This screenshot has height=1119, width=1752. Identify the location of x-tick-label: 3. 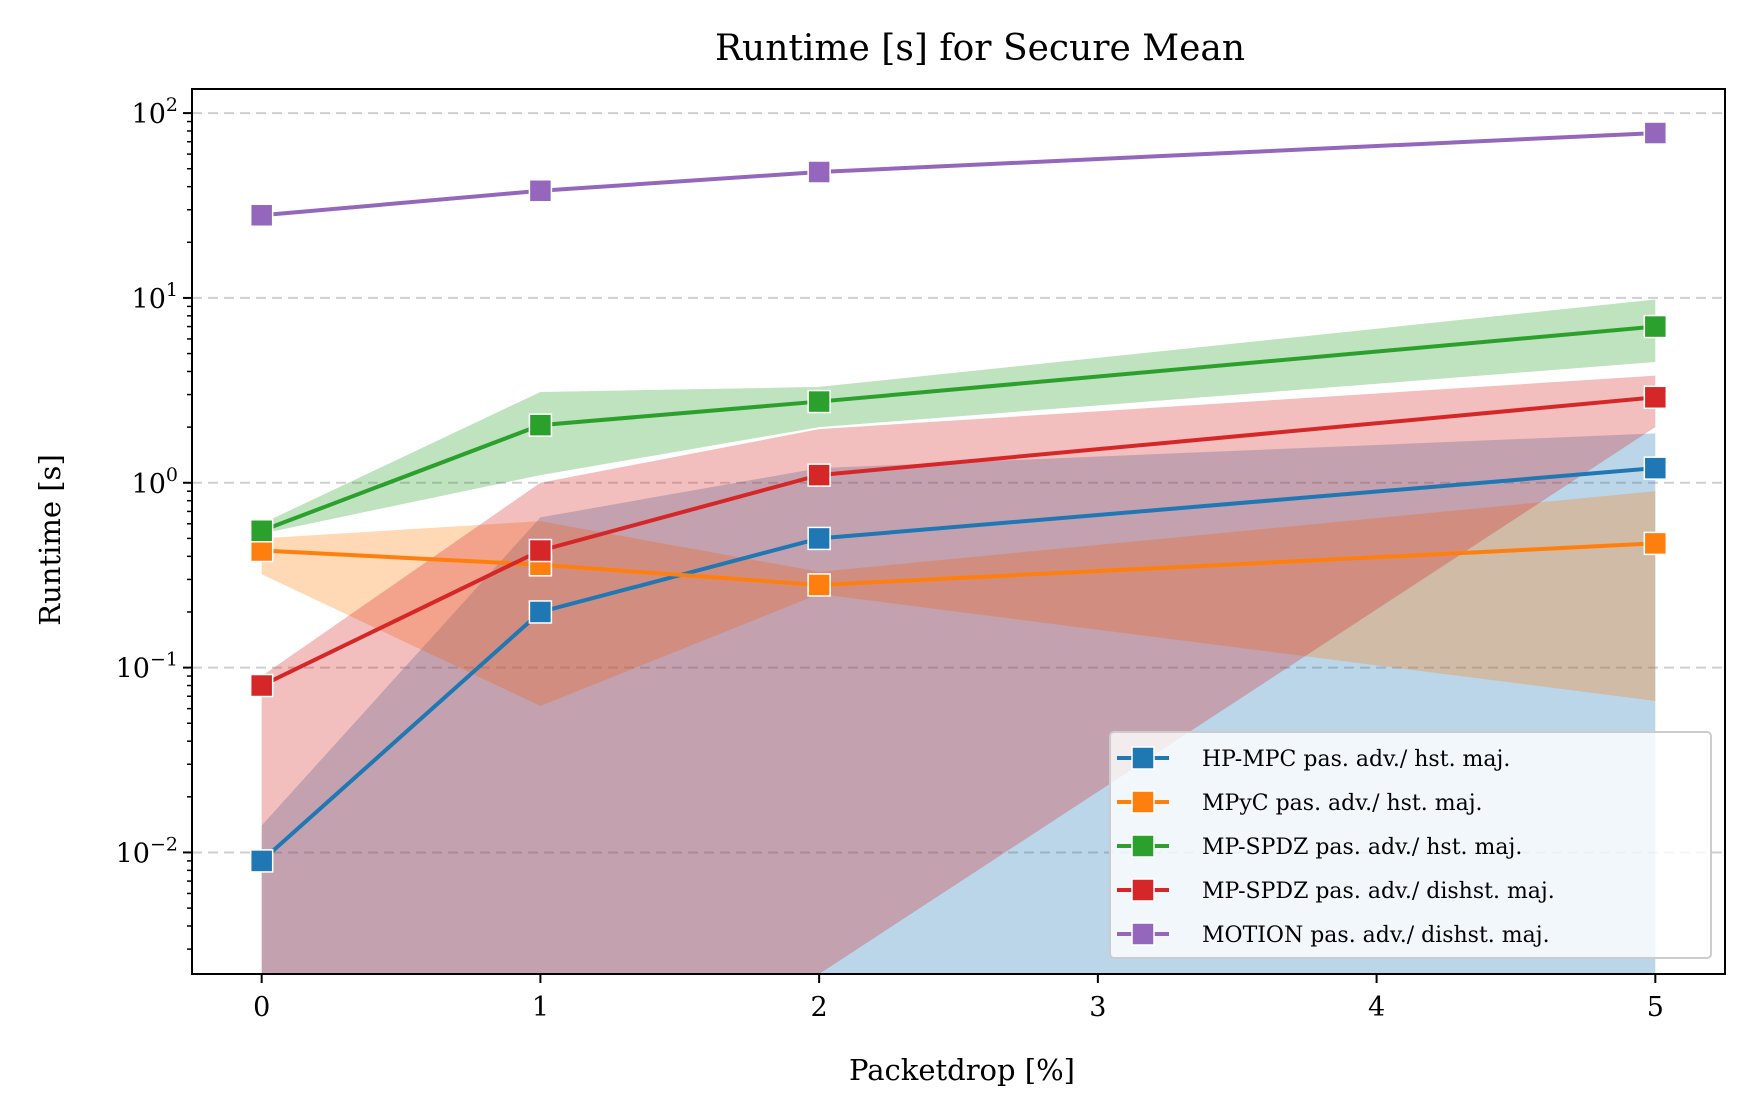
(1097, 1007).